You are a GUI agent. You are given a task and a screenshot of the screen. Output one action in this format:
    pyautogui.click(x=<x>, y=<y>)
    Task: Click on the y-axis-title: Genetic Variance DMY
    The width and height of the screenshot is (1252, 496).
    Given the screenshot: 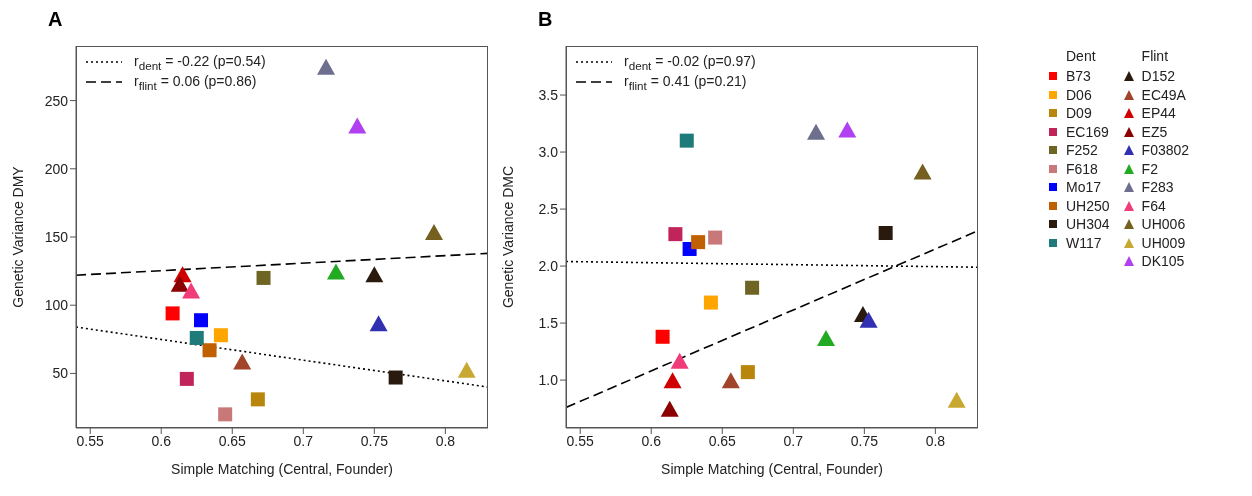 What is the action you would take?
    pyautogui.click(x=17, y=236)
    